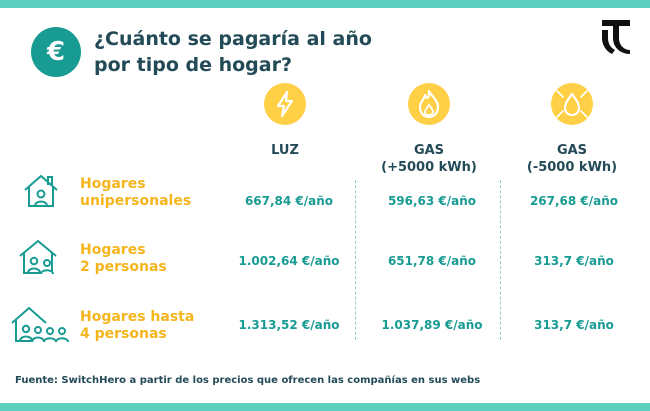 This screenshot has height=411, width=650. What do you see at coordinates (233, 39) in the screenshot?
I see `title-line-1: ¿Cuánto se pagaría al año` at bounding box center [233, 39].